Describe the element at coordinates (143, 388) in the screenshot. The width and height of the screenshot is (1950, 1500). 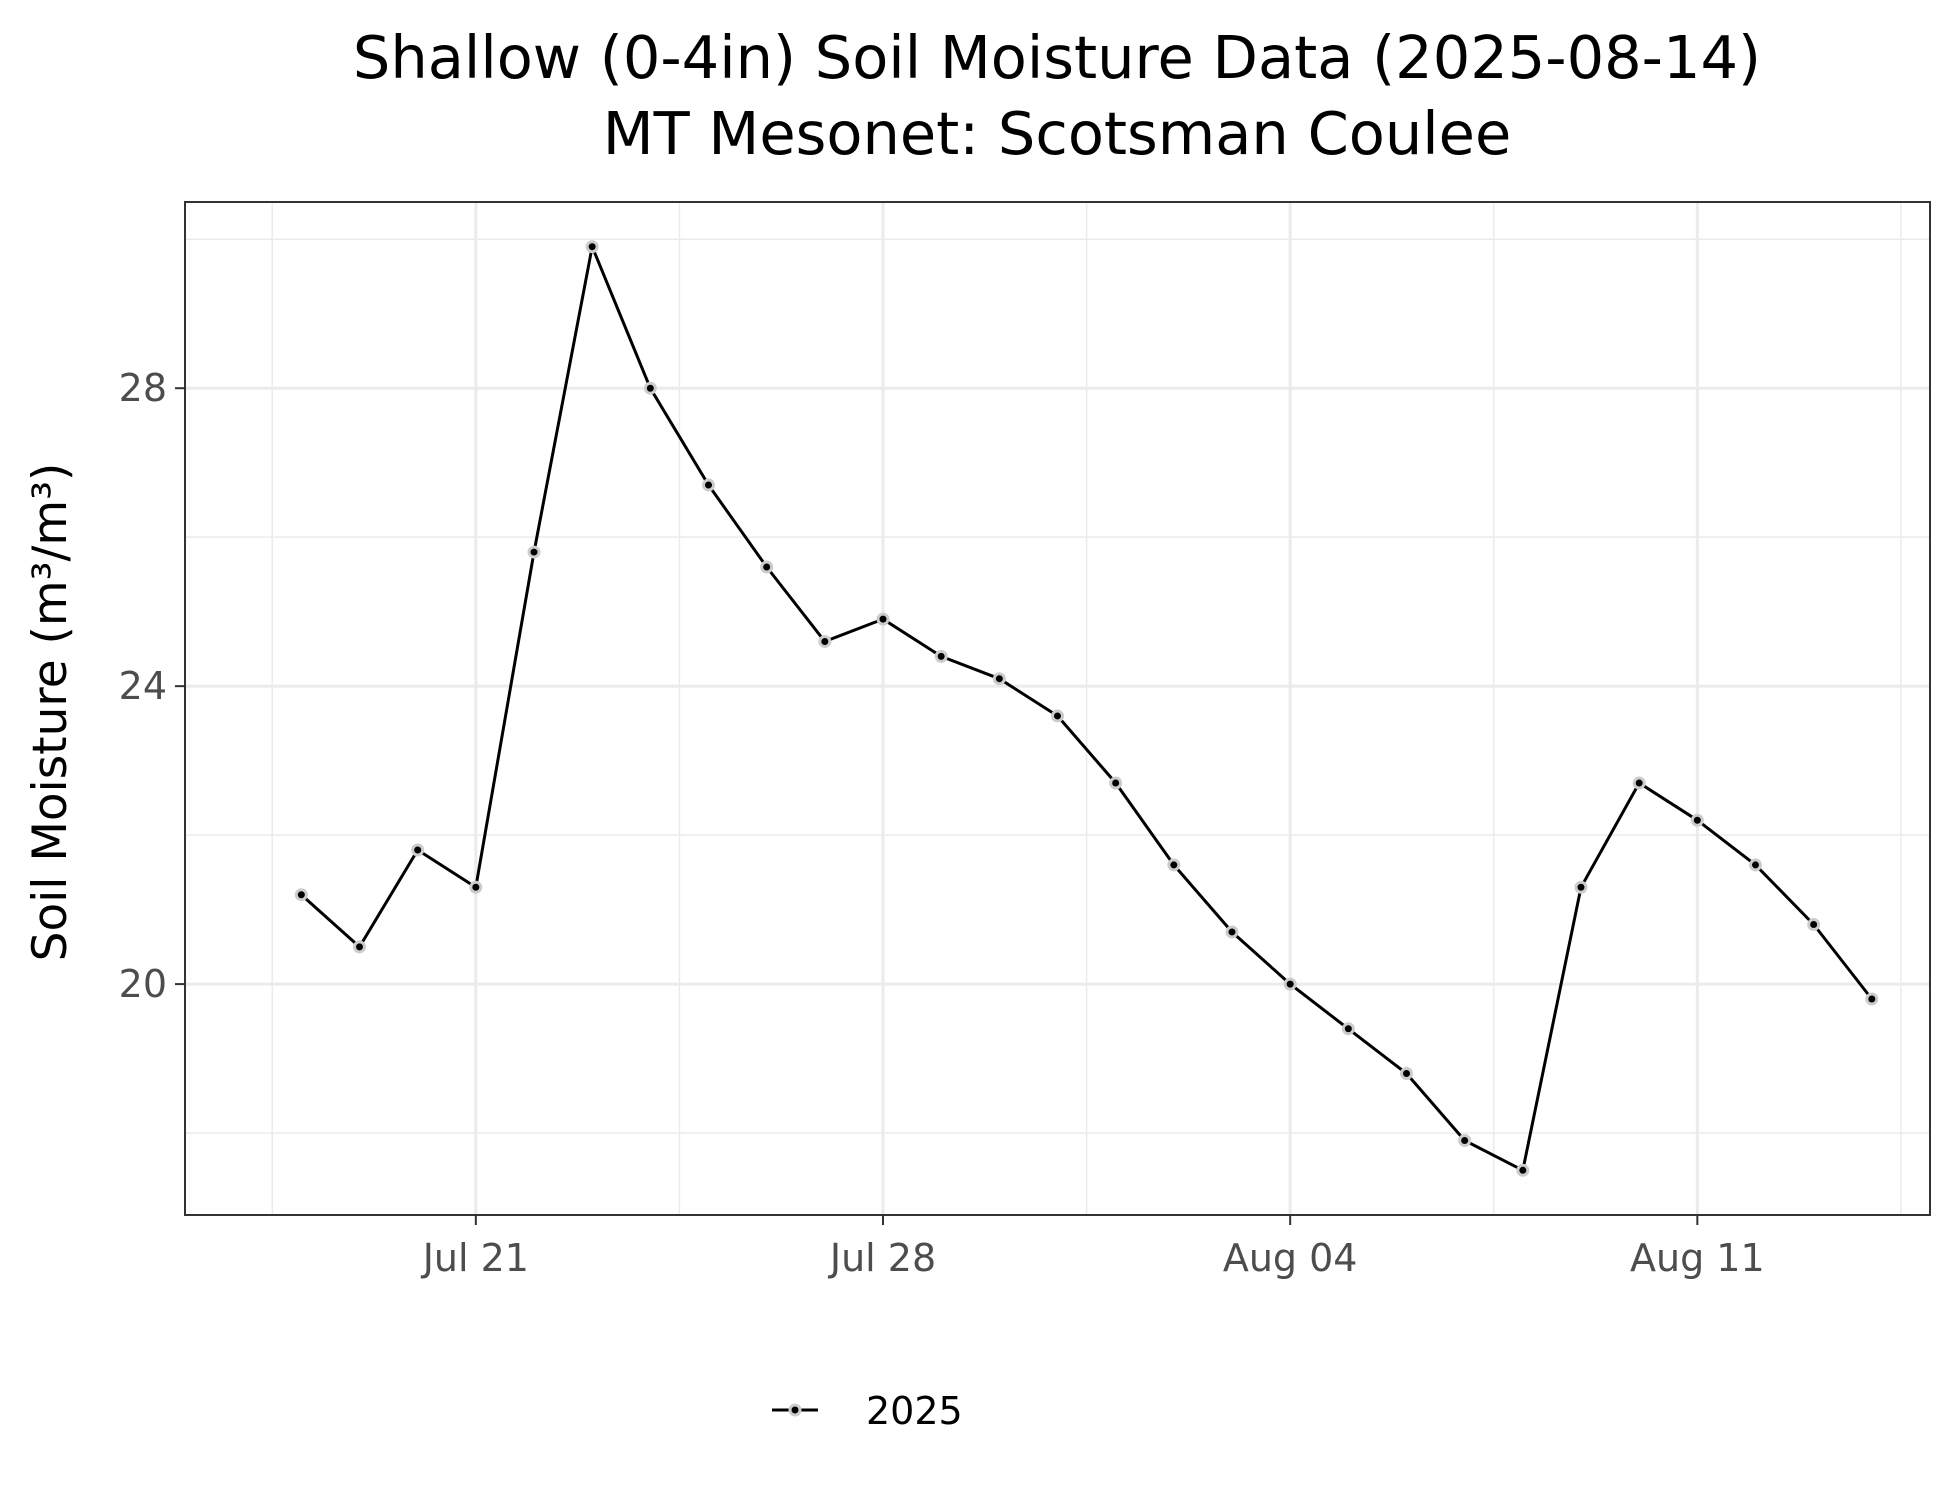
I see `y-tick-label: 28` at that location.